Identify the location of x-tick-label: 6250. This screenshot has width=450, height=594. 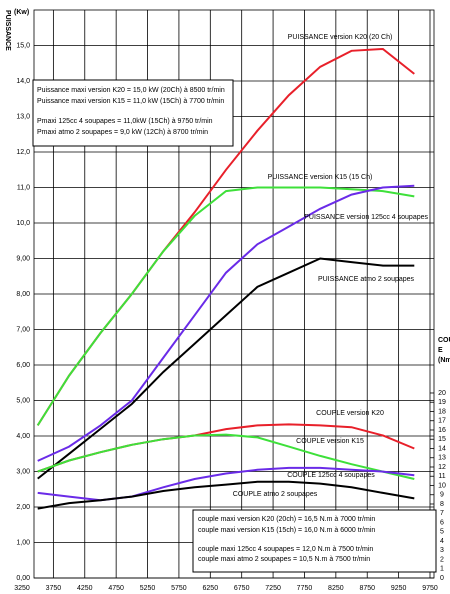
(211, 588).